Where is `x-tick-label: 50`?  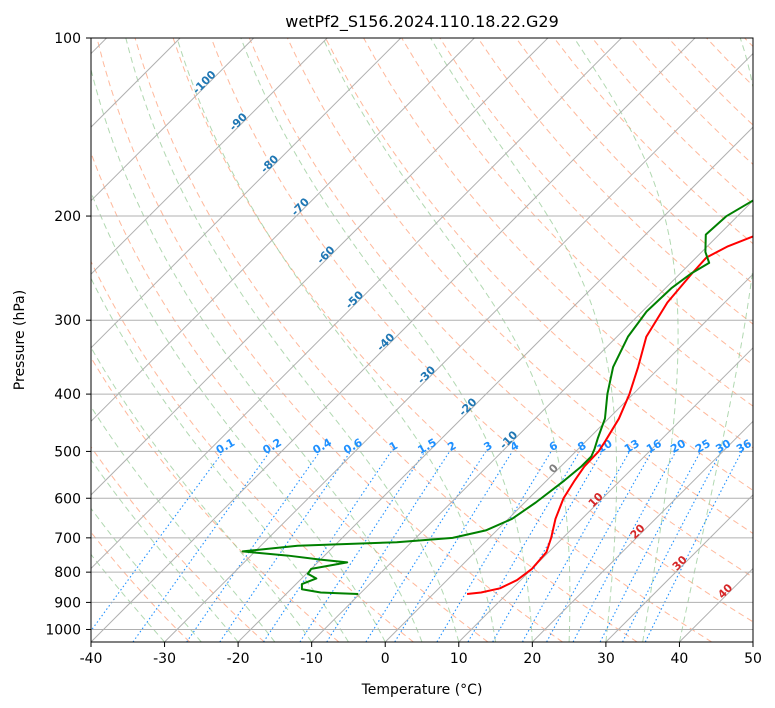
x-tick-label: 50 is located at coordinates (753, 659).